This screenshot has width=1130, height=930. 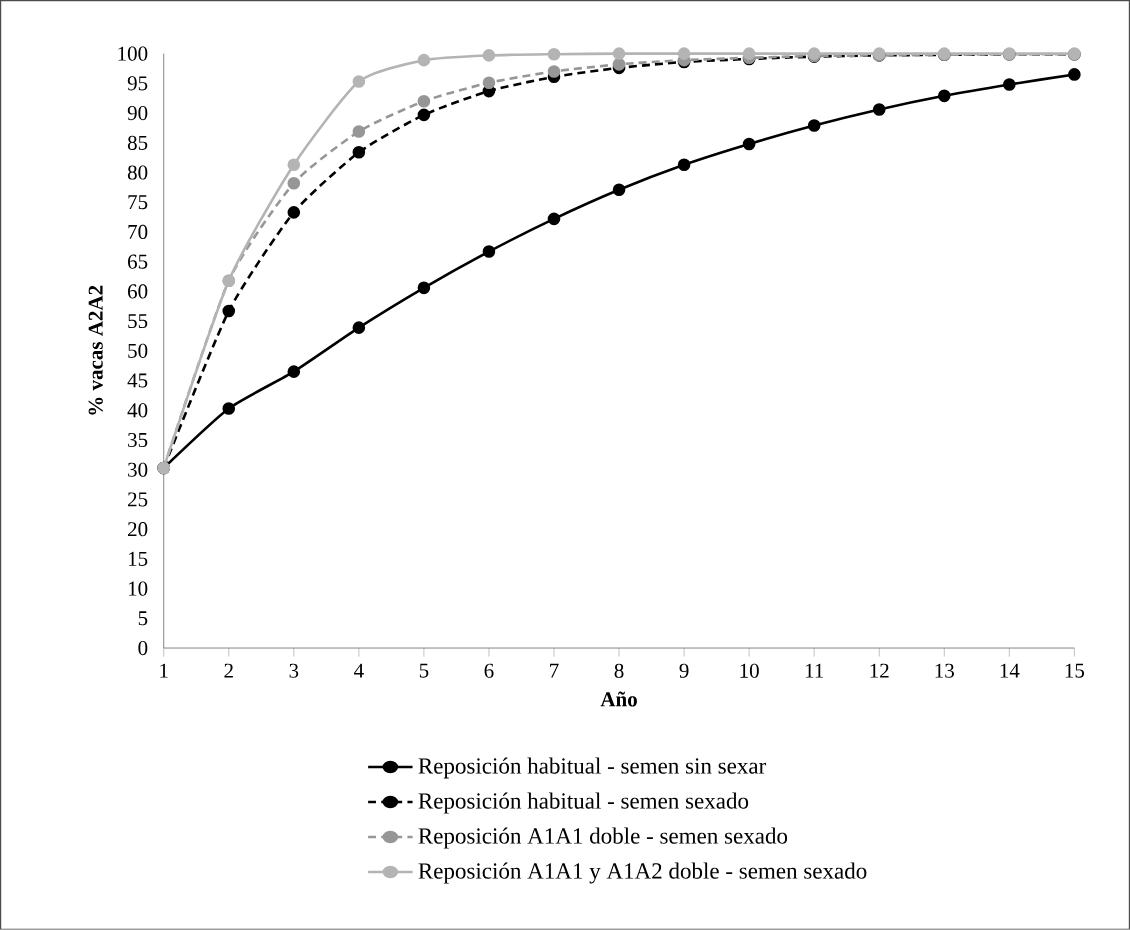 What do you see at coordinates (143, 618) in the screenshot?
I see `y-tick-label: 5` at bounding box center [143, 618].